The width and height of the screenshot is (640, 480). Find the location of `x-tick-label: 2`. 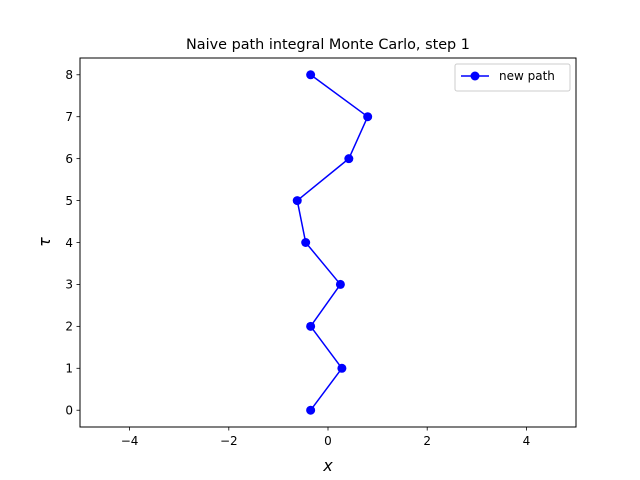

x-tick-label: 2 is located at coordinates (427, 441).